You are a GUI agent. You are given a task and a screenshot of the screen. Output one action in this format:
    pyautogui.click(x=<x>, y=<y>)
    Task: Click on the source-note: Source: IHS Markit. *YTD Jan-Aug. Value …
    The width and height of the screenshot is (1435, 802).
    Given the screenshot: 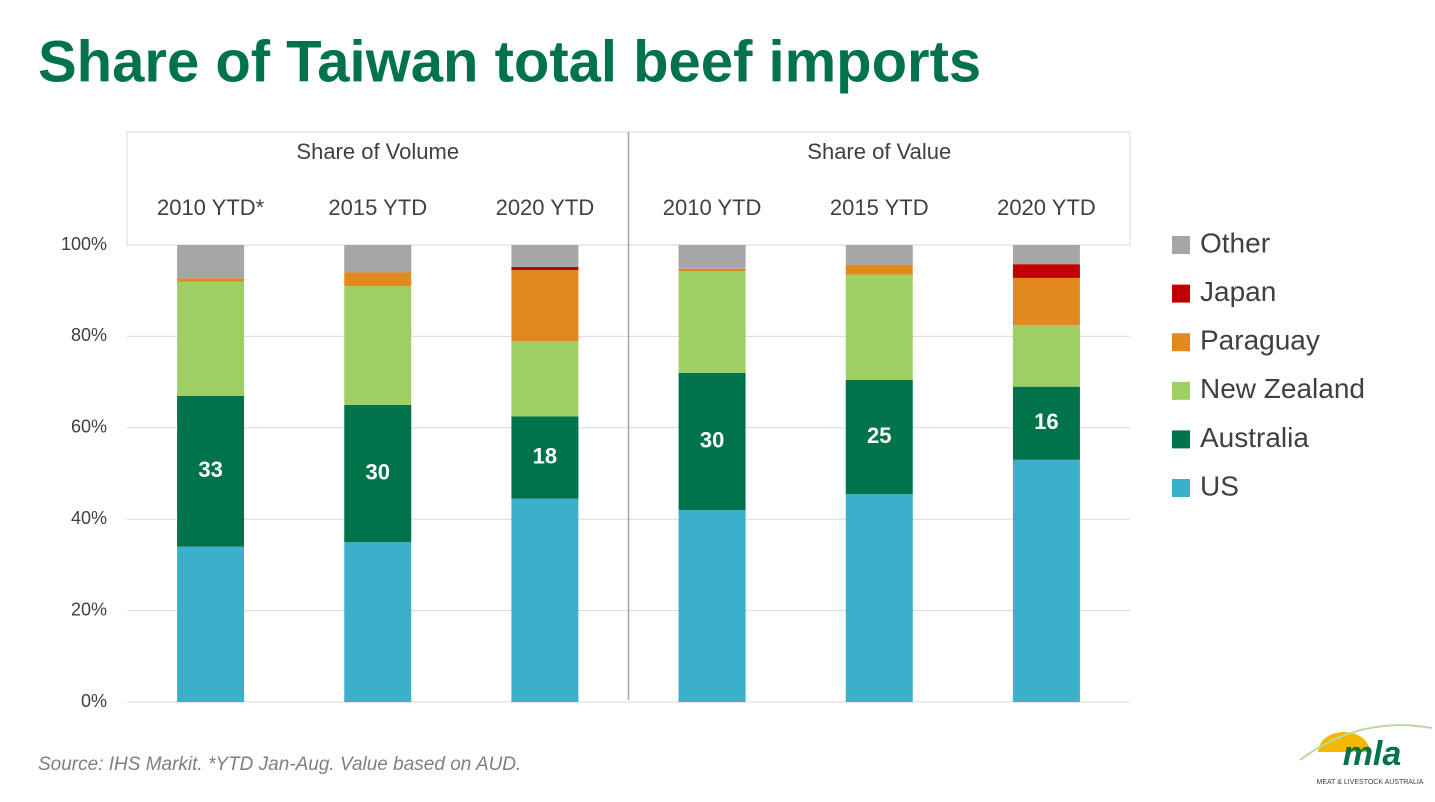 What is the action you would take?
    pyautogui.click(x=279, y=764)
    